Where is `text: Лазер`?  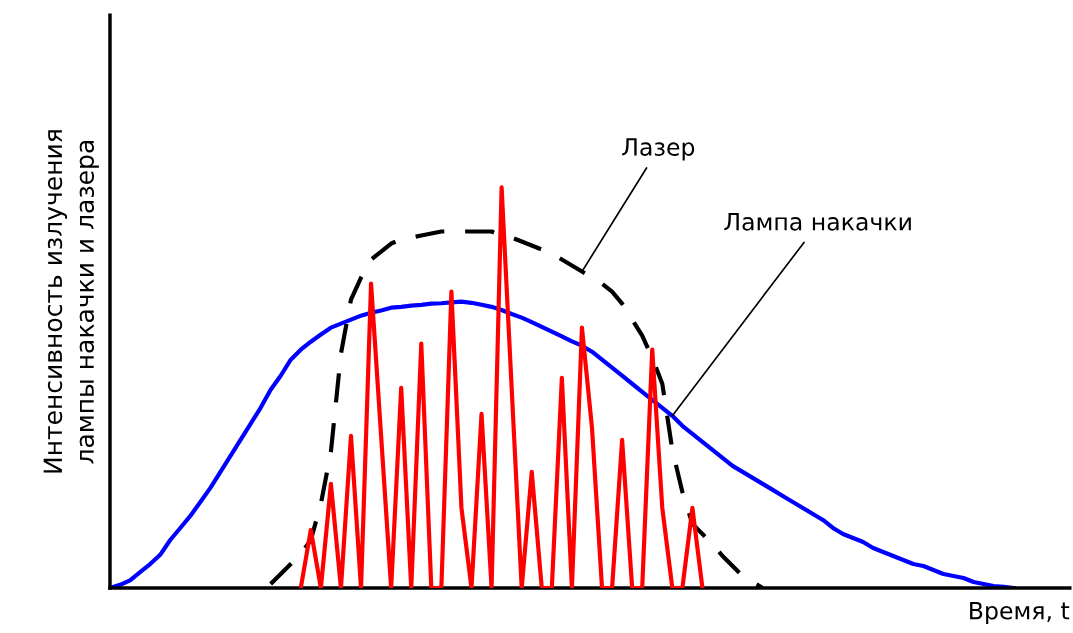 text: Лазер is located at coordinates (658, 149).